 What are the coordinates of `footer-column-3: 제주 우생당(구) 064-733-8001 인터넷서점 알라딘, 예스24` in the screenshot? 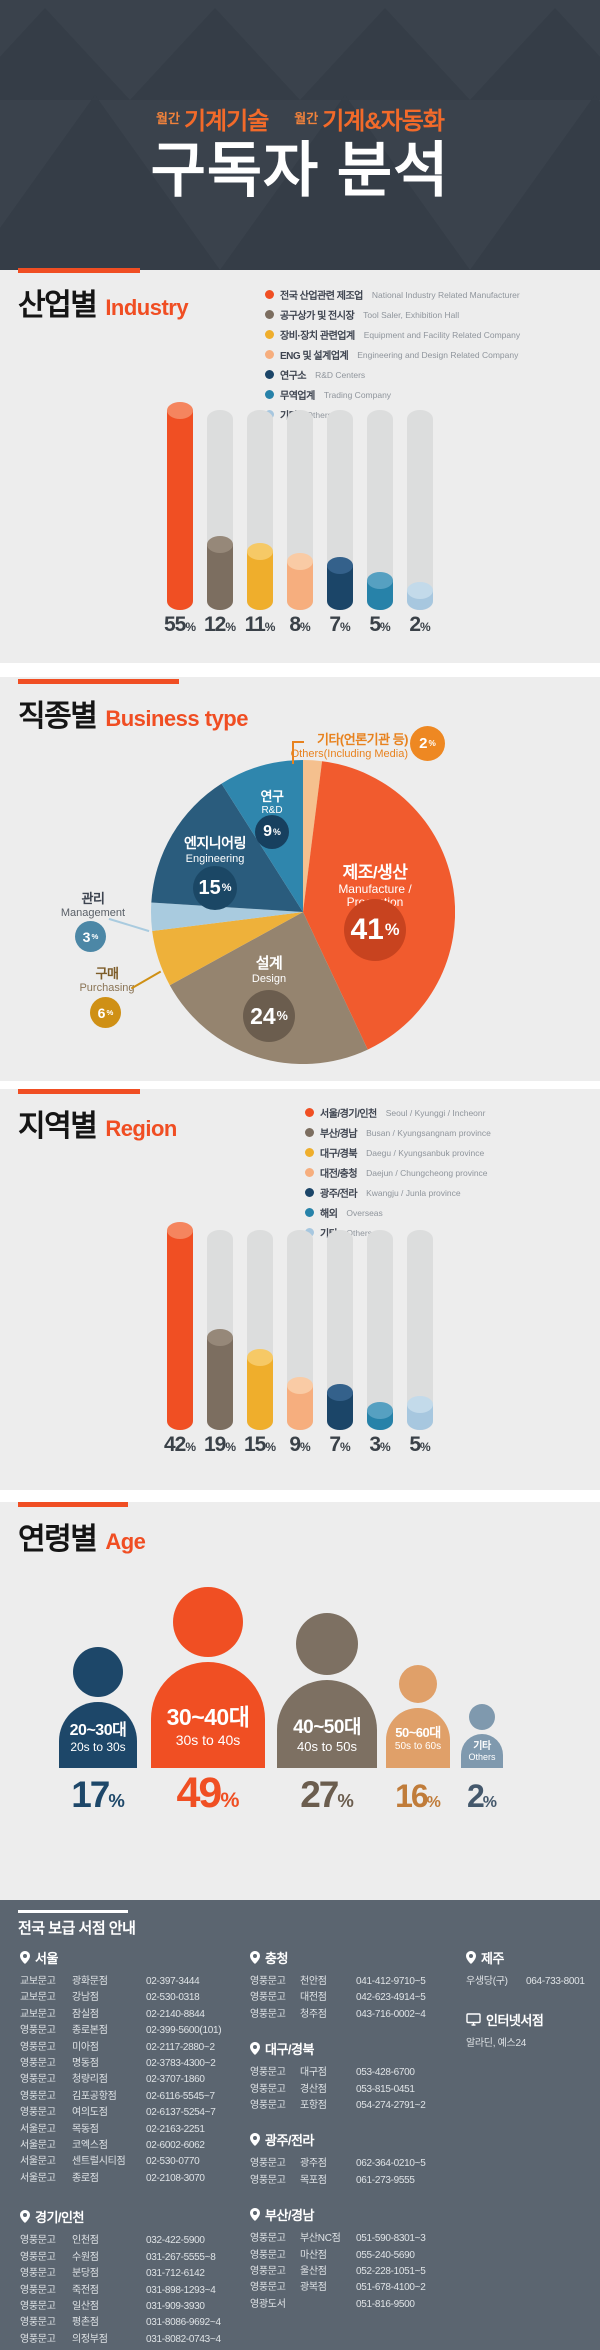 It's located at (530, 2010).